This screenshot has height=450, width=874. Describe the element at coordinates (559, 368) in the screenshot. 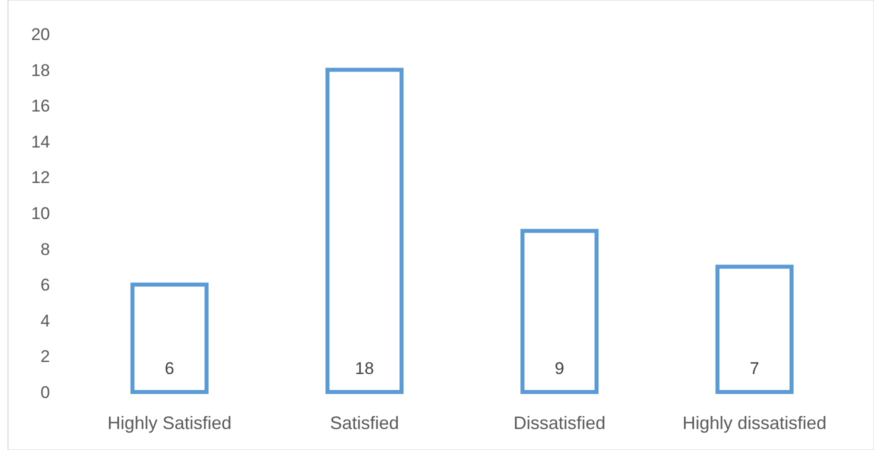

I see `data-label: 9` at that location.